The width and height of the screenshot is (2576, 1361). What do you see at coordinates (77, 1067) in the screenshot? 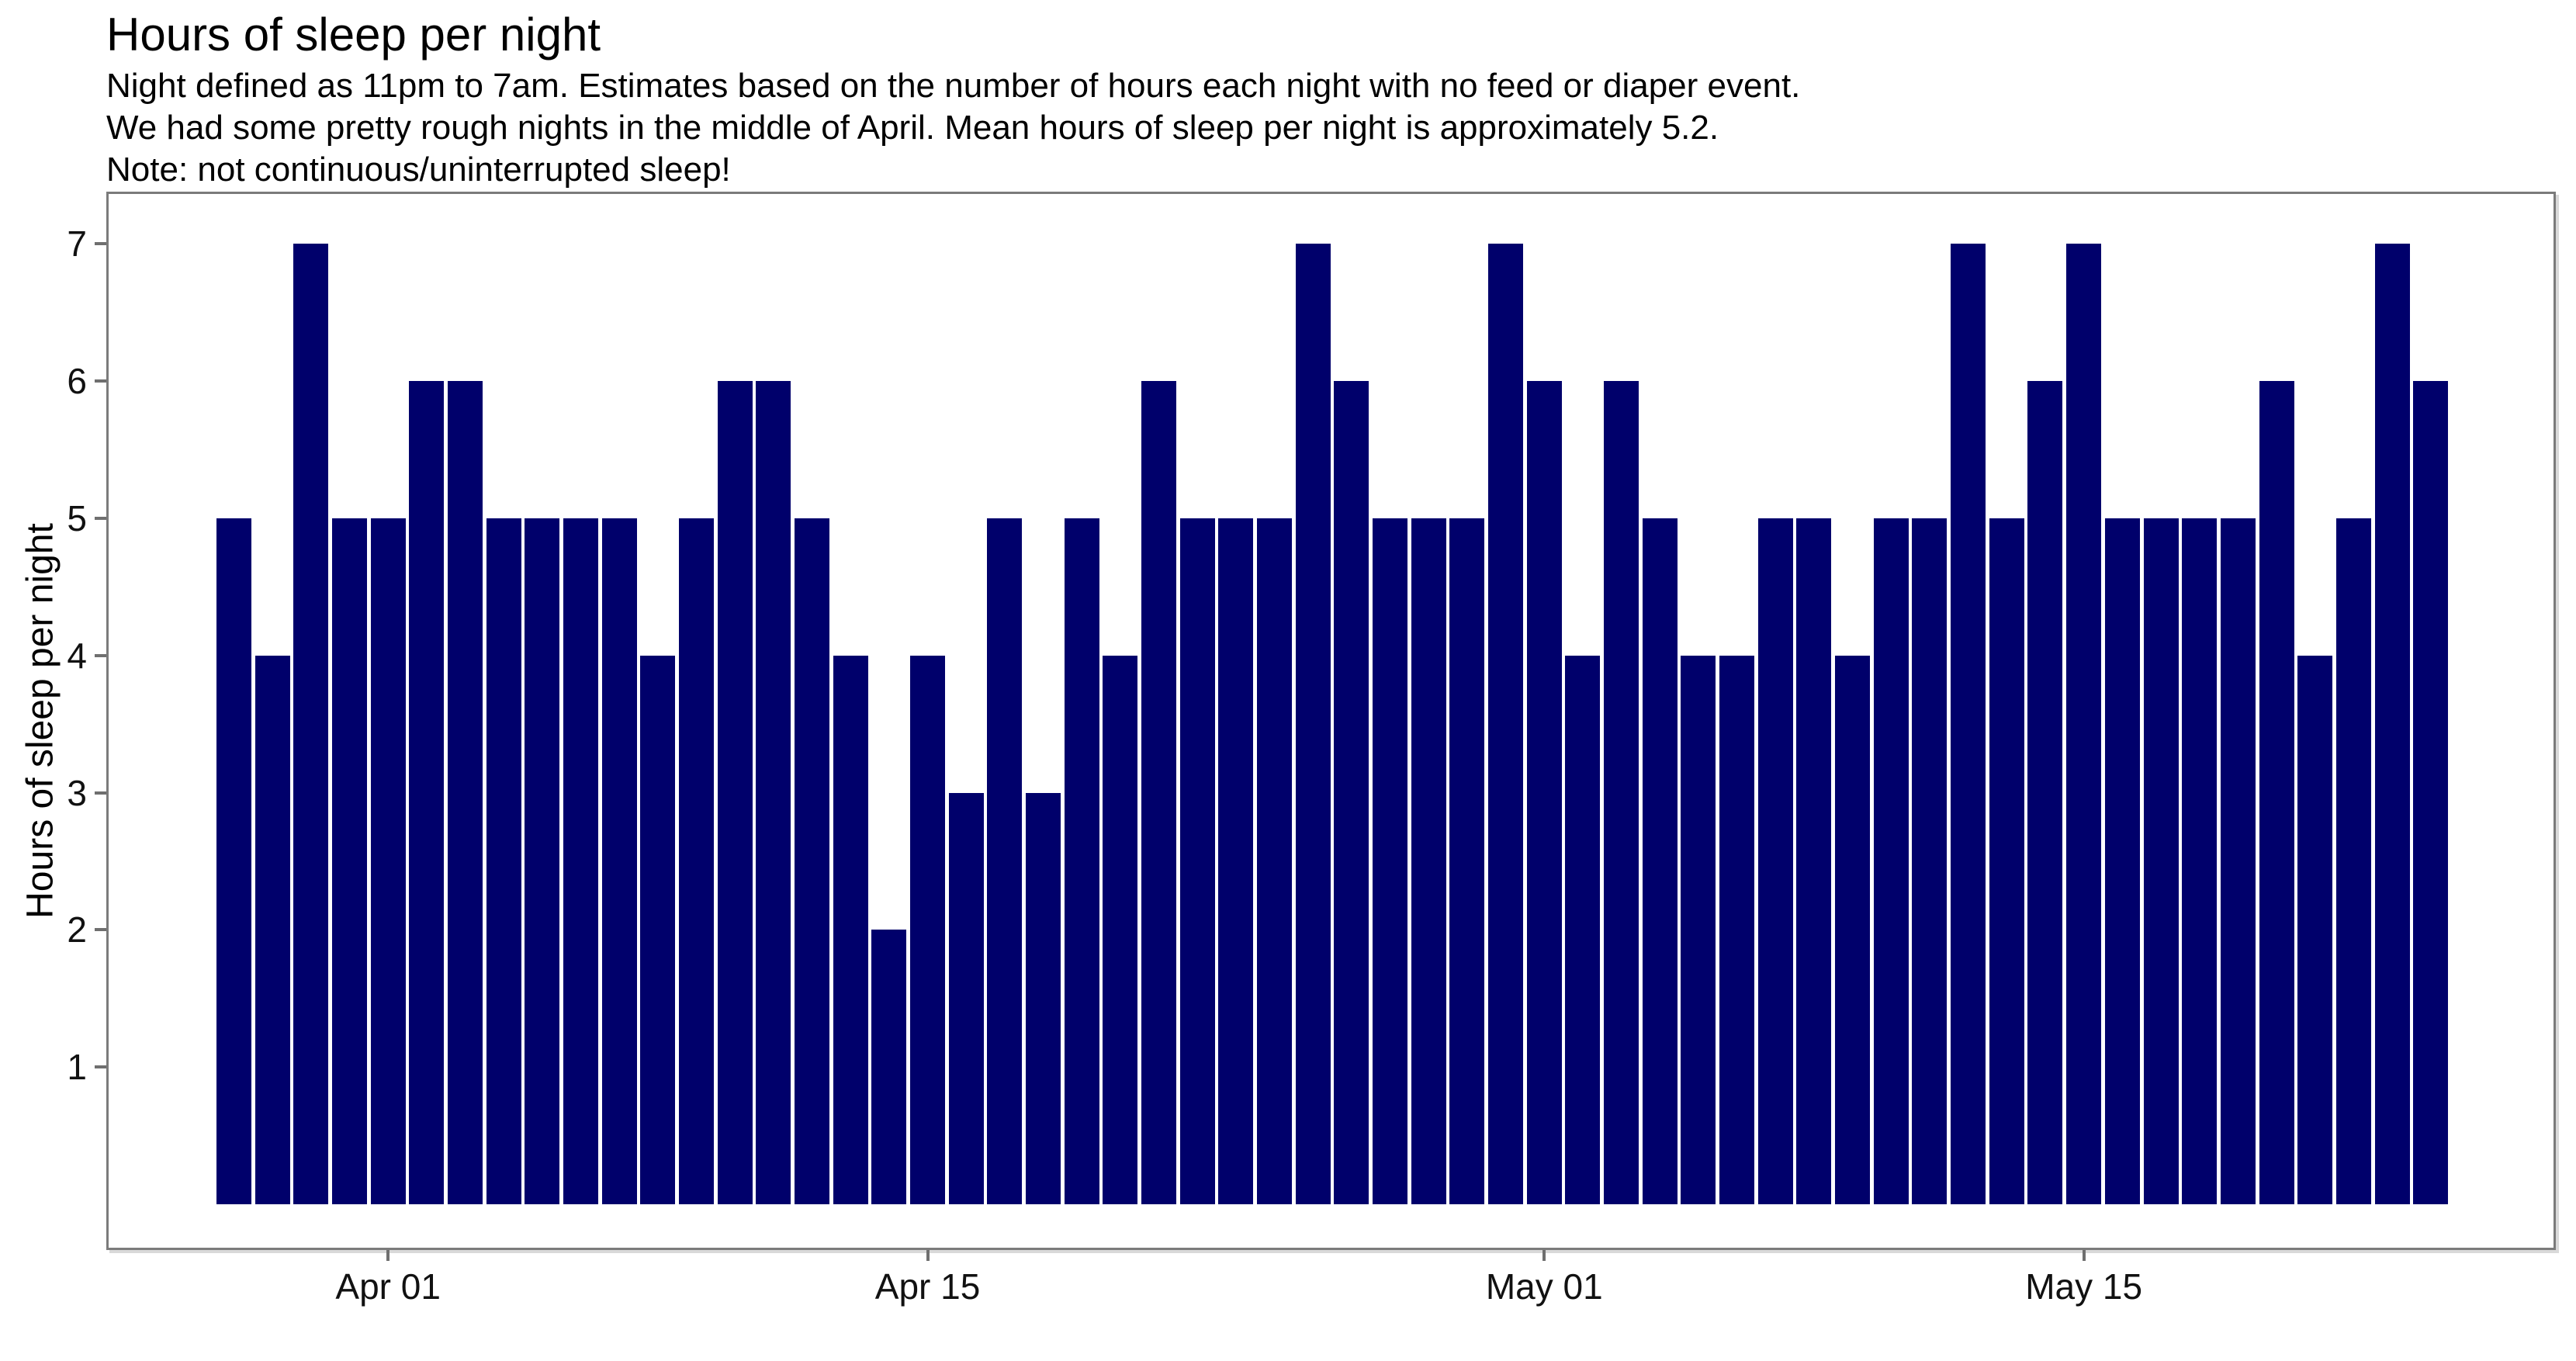
I see `y-tick-label-1: 1` at bounding box center [77, 1067].